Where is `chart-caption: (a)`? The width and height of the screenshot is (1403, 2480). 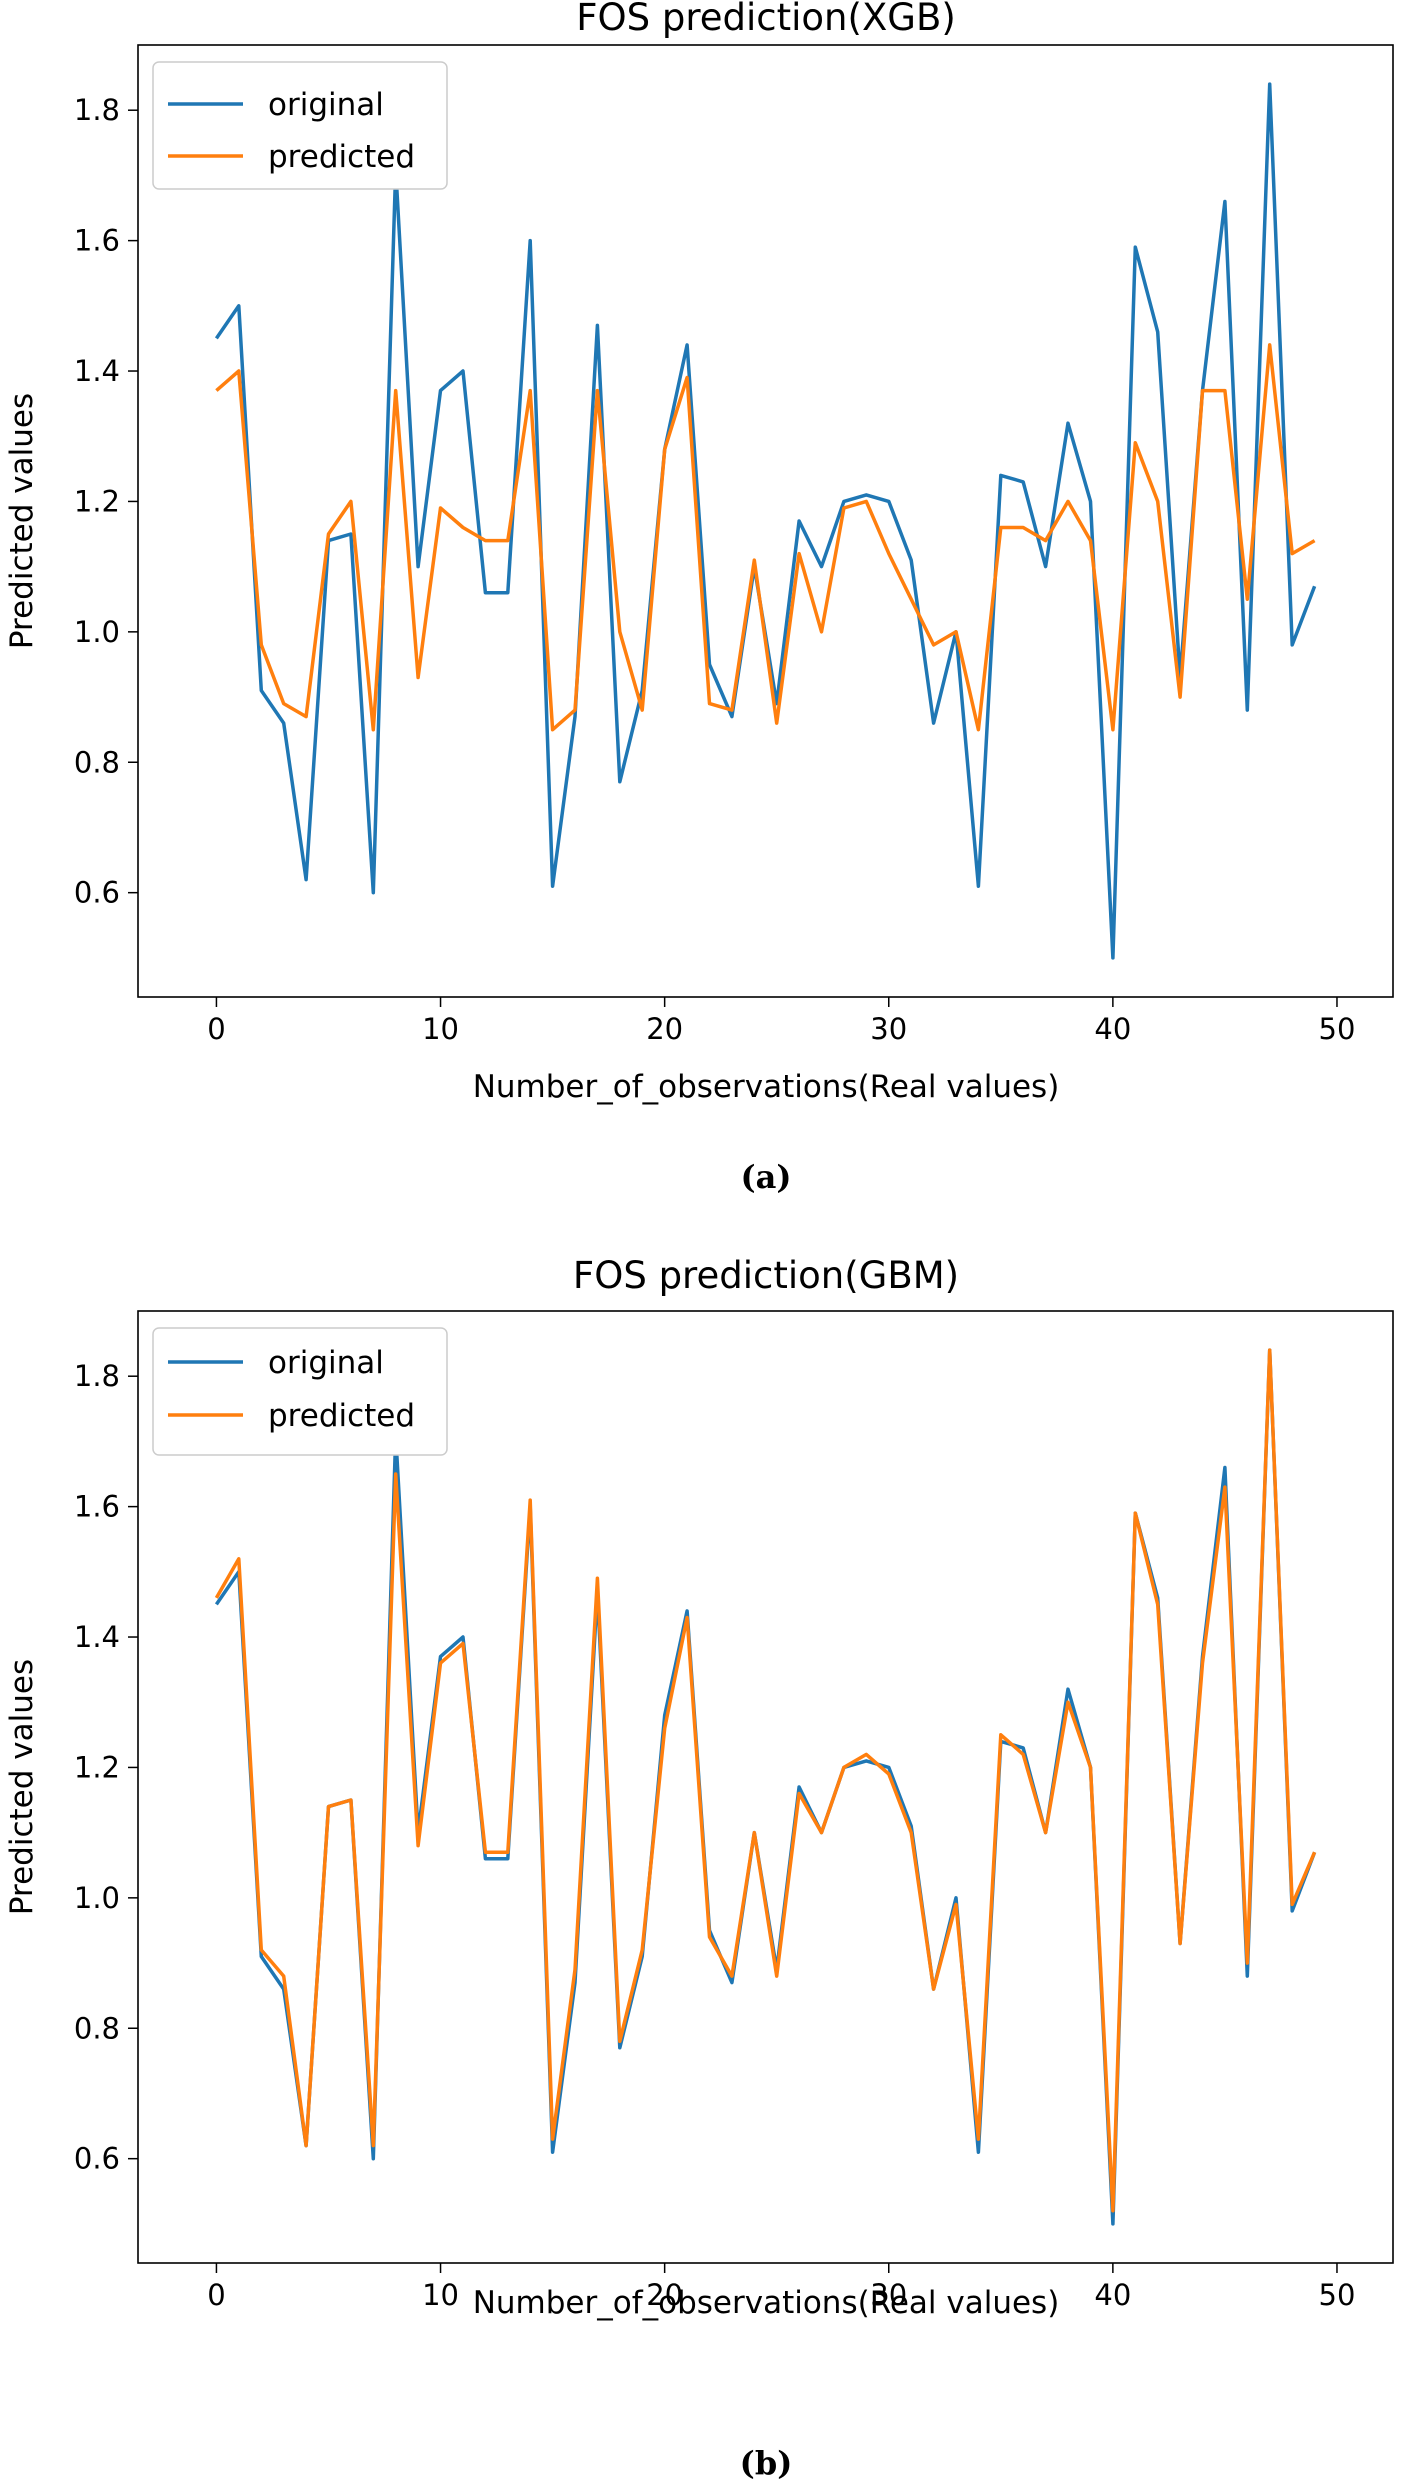
chart-caption: (a) is located at coordinates (765, 1177).